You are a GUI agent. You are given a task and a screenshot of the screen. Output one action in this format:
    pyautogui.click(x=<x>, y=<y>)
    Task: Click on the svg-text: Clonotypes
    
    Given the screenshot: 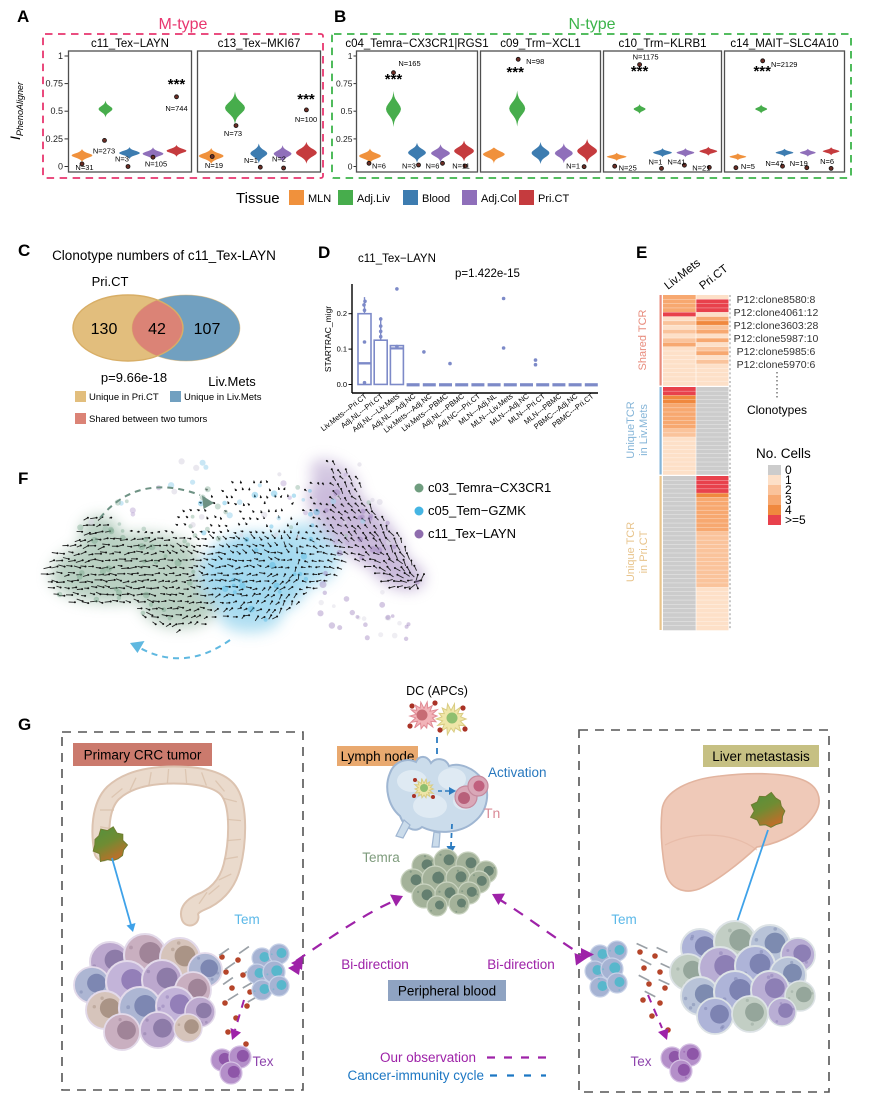 What is the action you would take?
    pyautogui.click(x=777, y=410)
    